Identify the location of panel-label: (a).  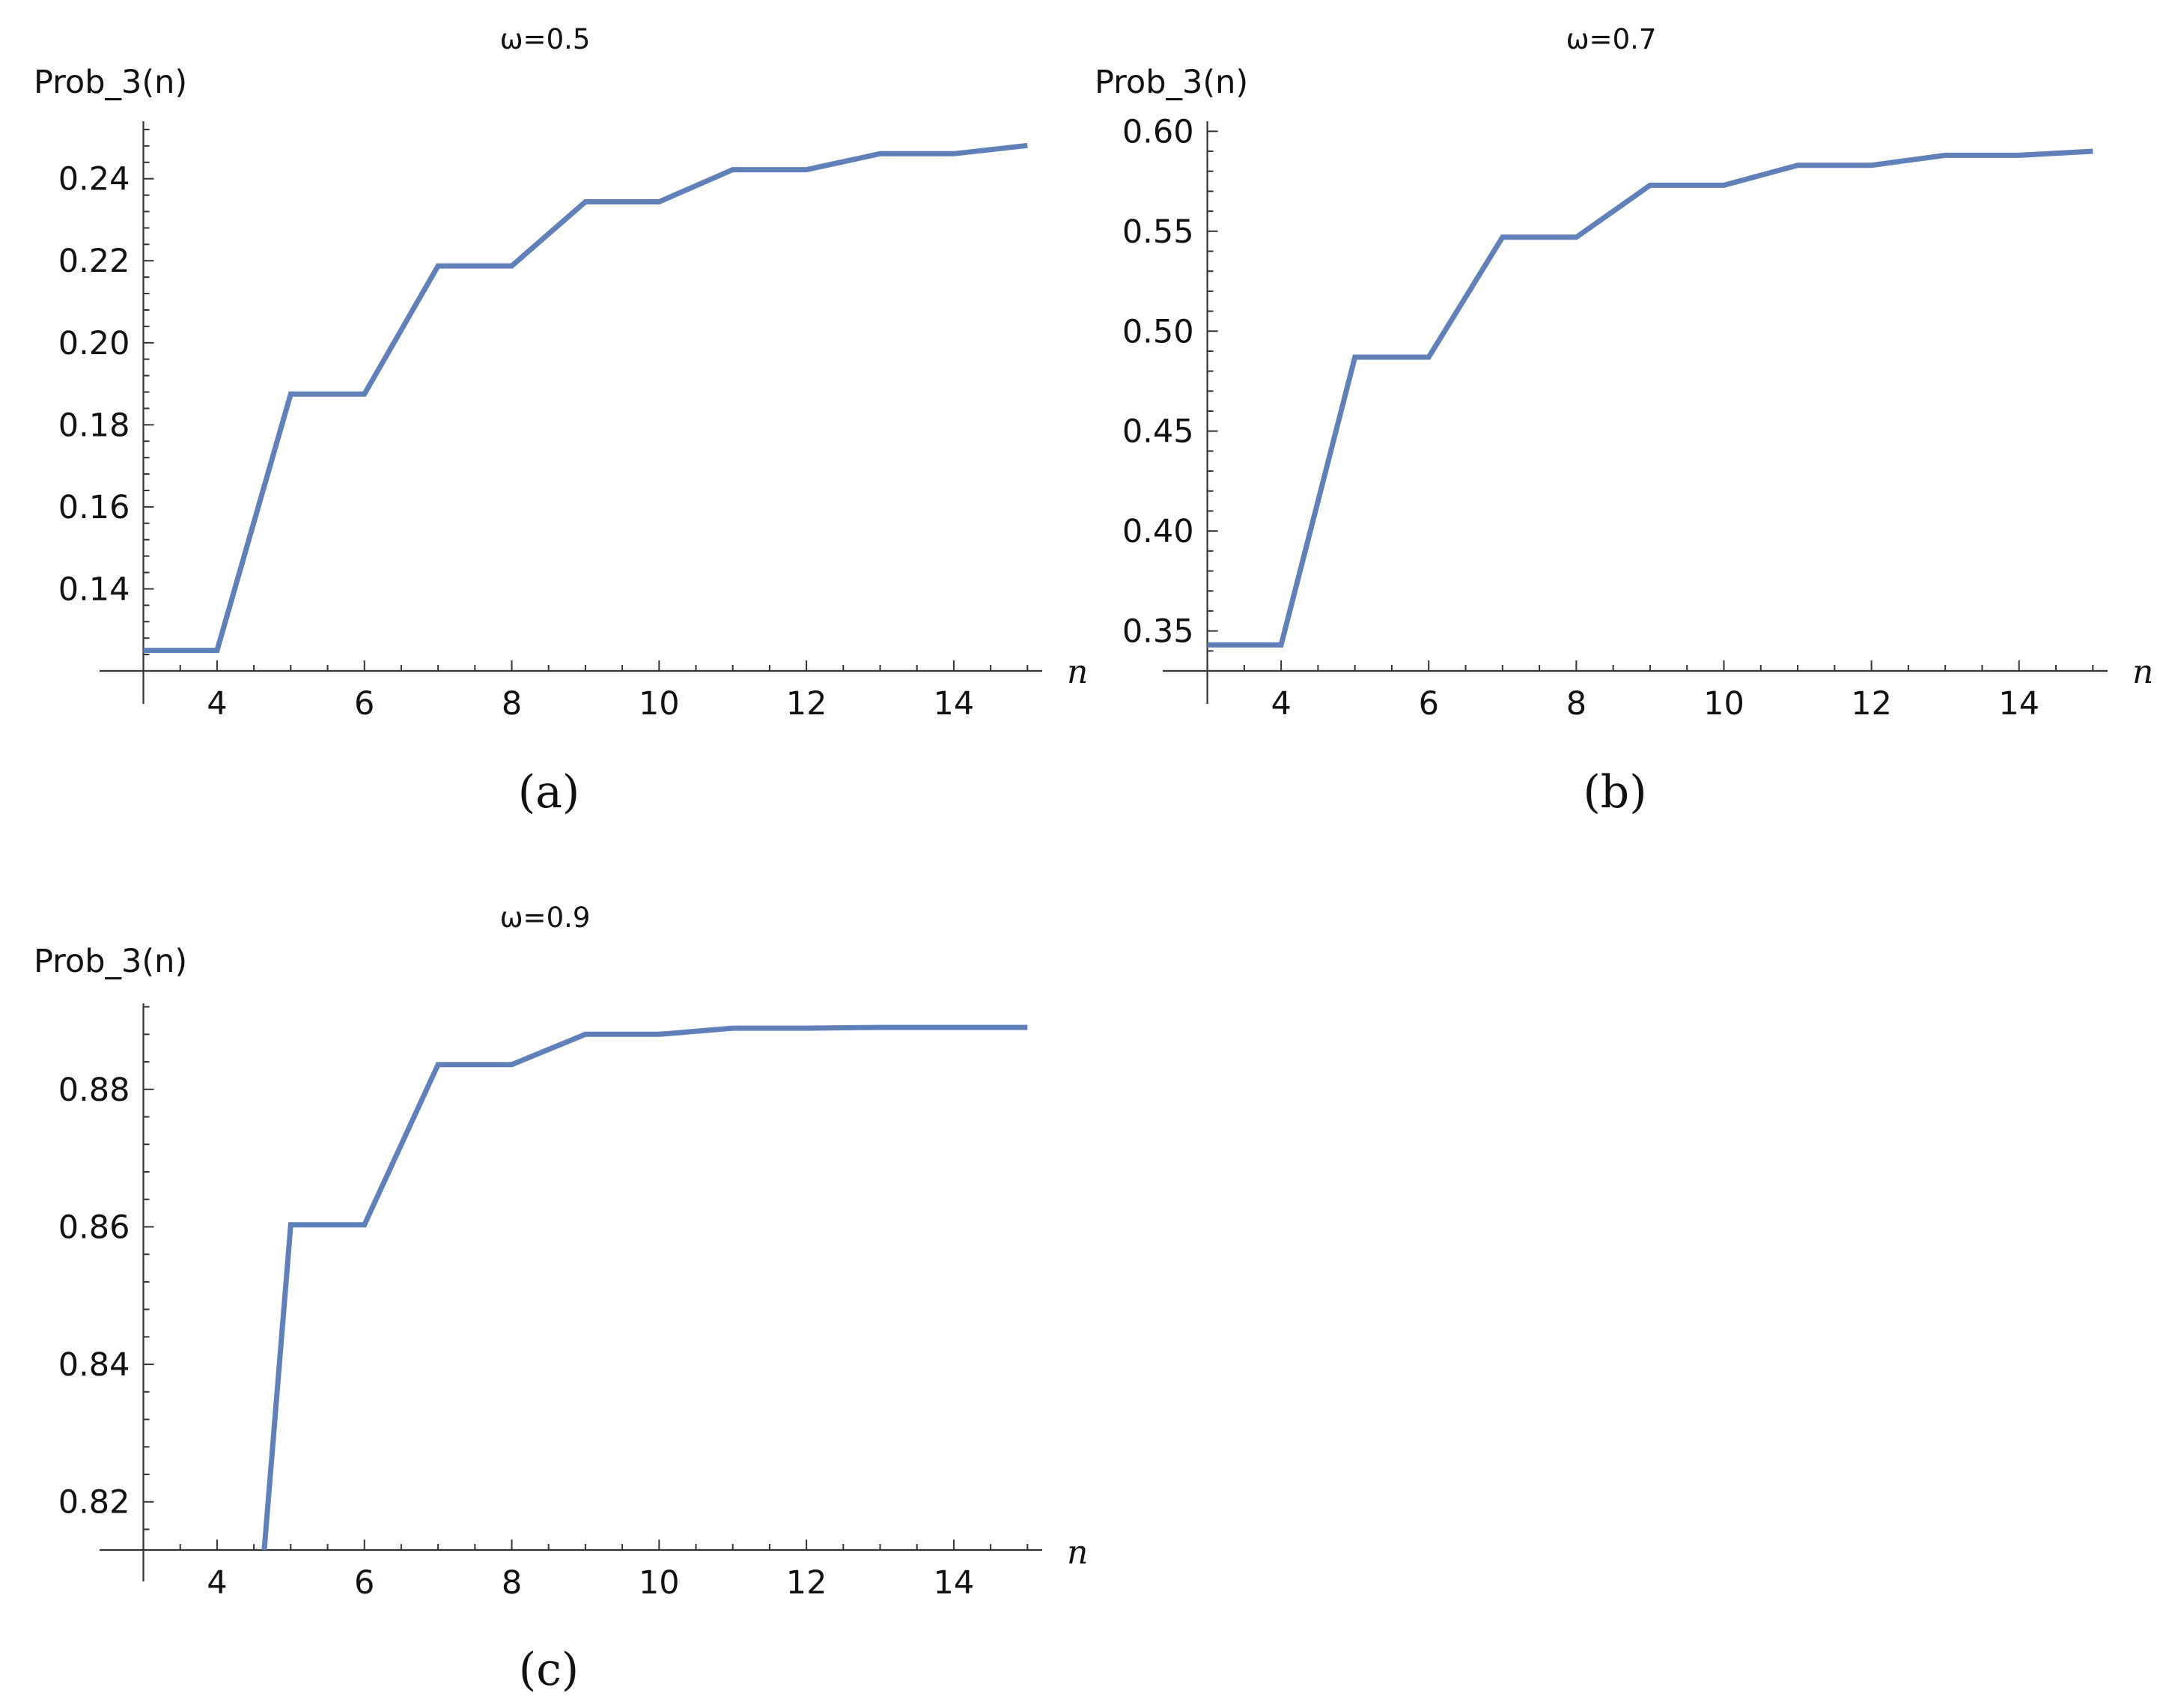
(549, 792).